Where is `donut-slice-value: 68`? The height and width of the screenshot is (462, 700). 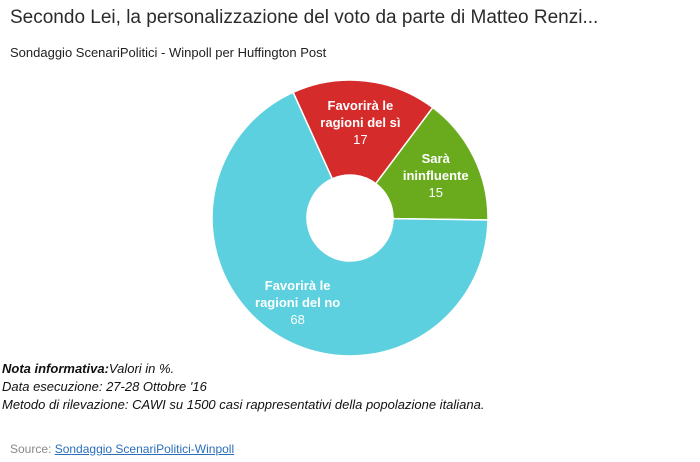 donut-slice-value: 68 is located at coordinates (297, 319).